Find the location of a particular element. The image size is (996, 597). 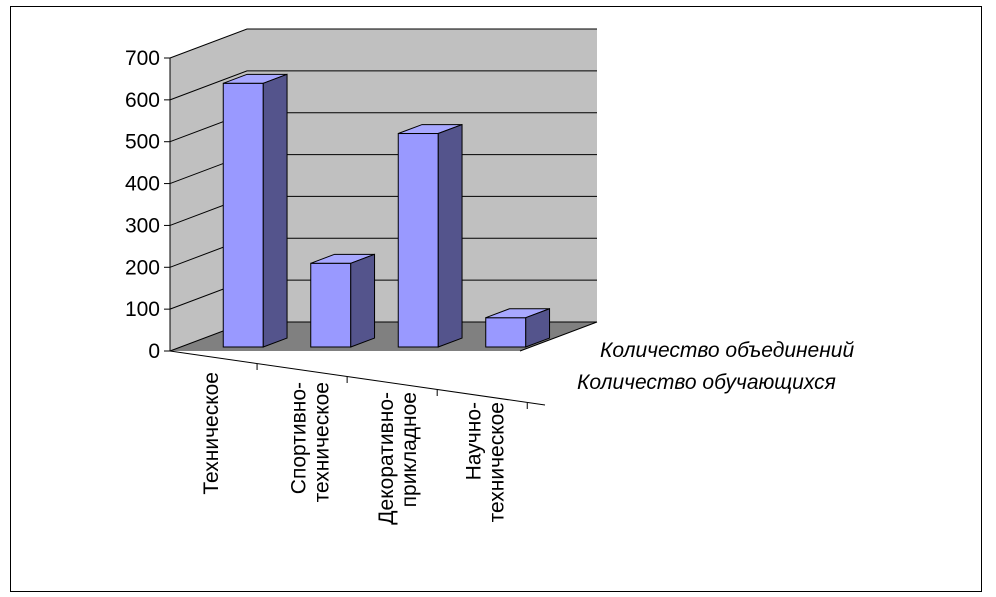

category-label: Спортивно-техническое is located at coordinates (311, 442).